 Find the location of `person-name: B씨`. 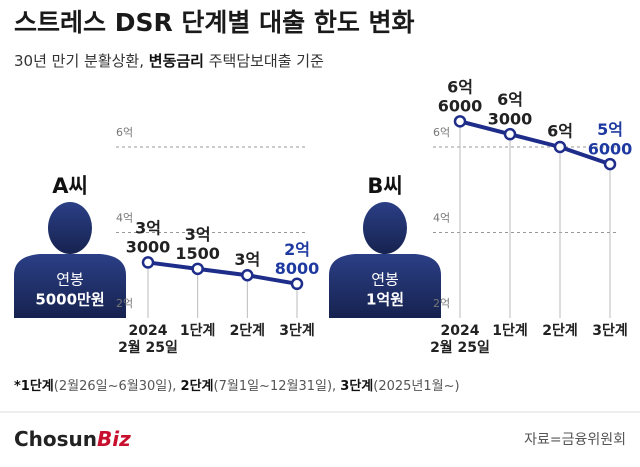

person-name: B씨 is located at coordinates (384, 186).